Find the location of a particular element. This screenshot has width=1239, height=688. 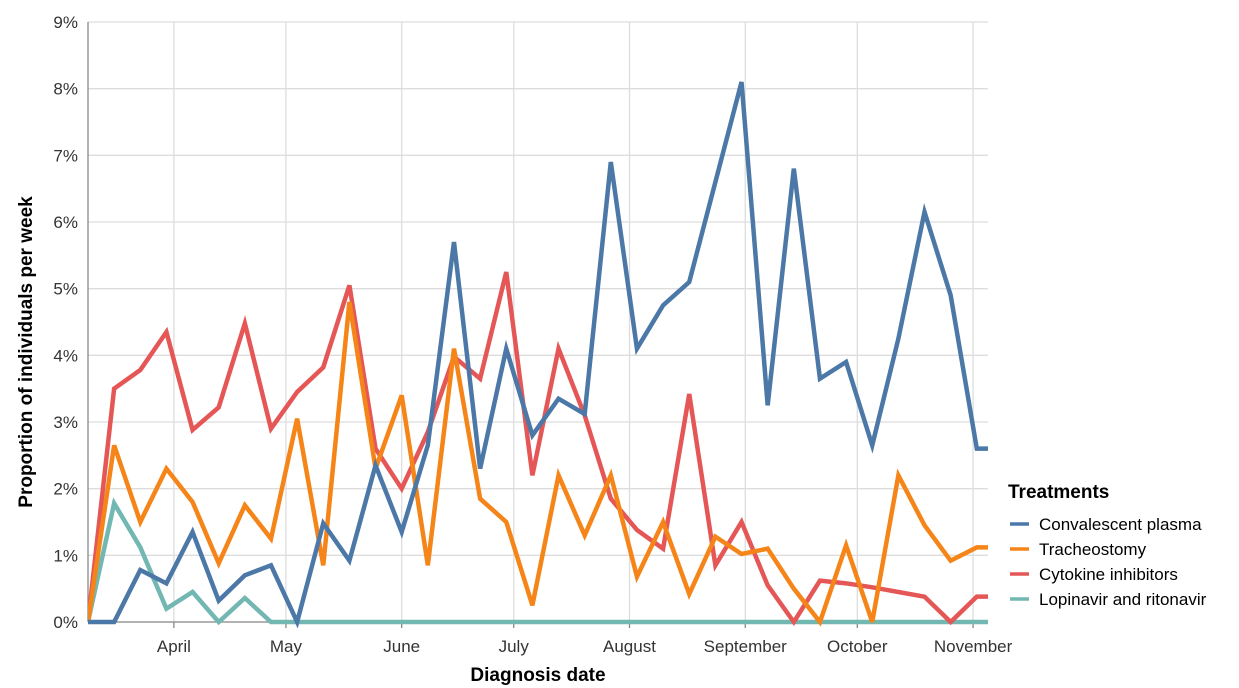

legend-item: Tracheostomy is located at coordinates (1078, 549).